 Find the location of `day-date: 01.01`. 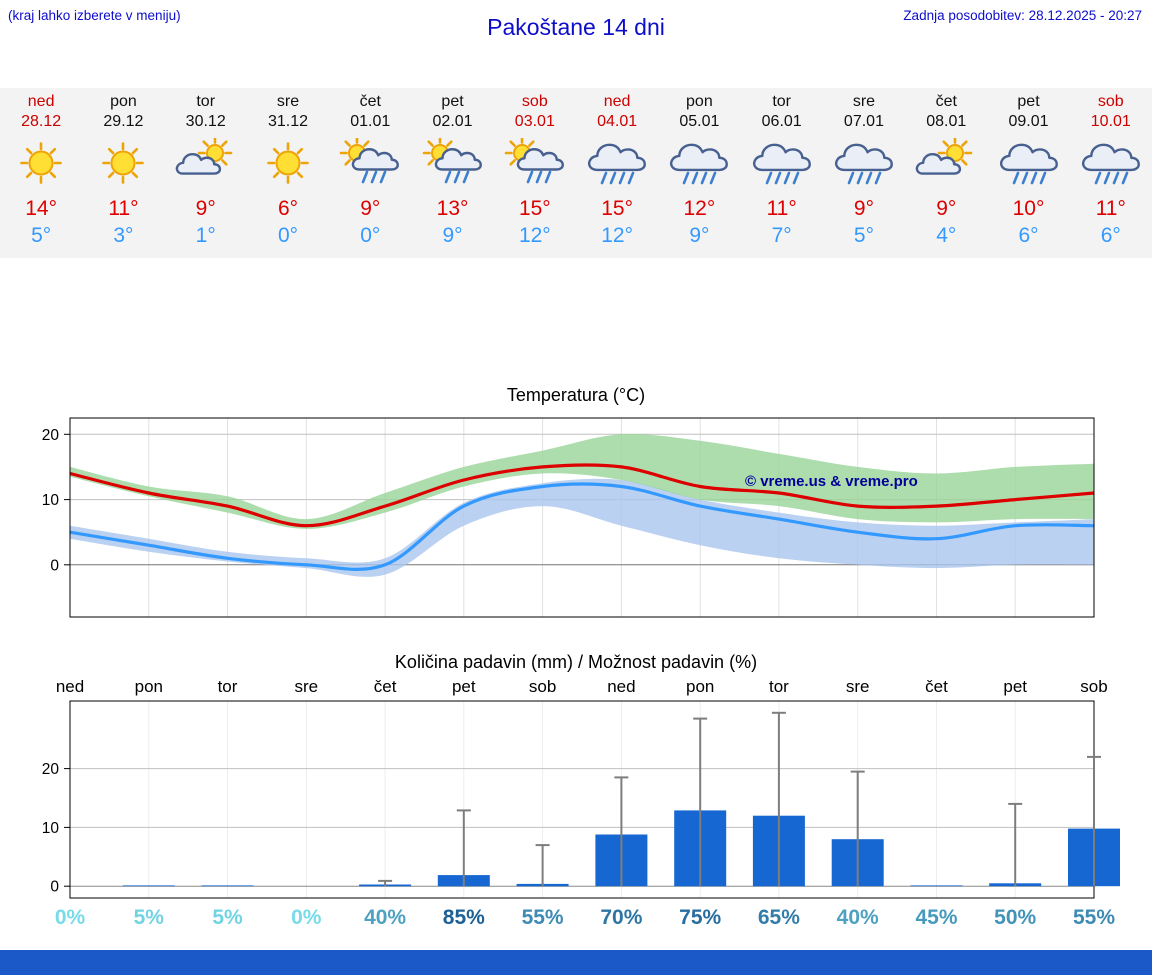

day-date: 01.01 is located at coordinates (370, 121).